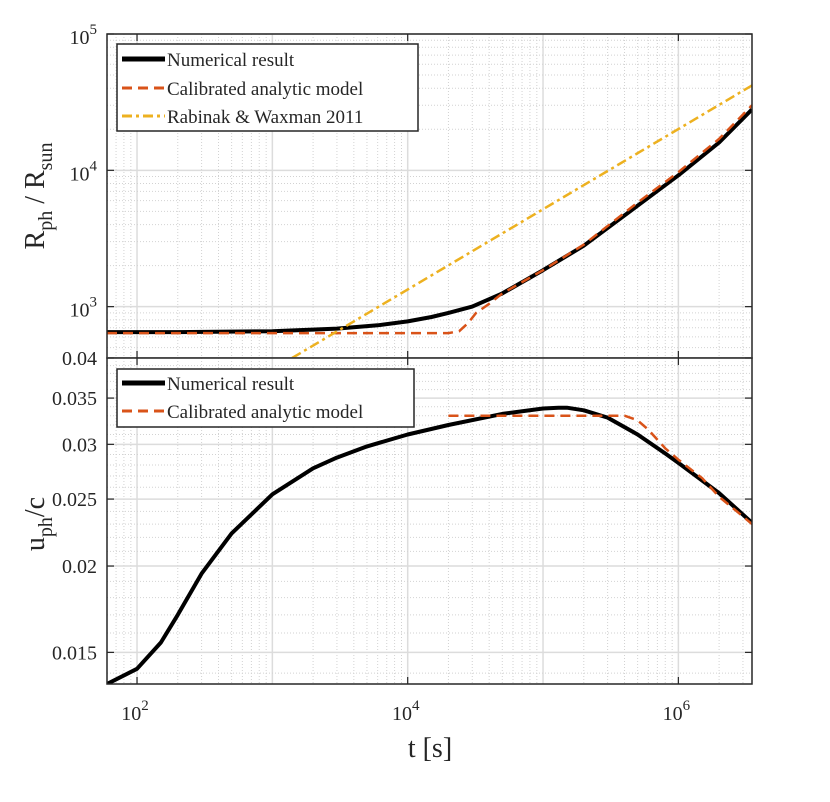 The image size is (830, 802). Describe the element at coordinates (79, 445) in the screenshot. I see `bottom-ytick-label: 0.03` at that location.